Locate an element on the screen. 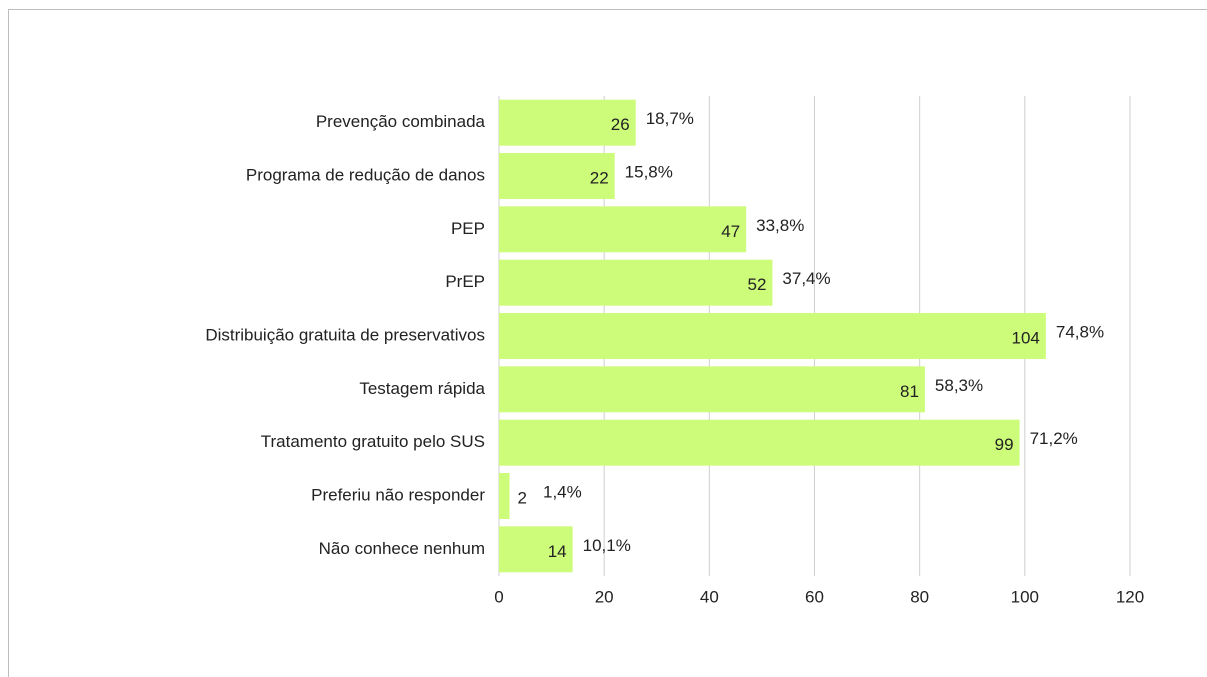 This screenshot has height=677, width=1207. y-tick-label: Tratamento gratuito pelo SUS is located at coordinates (373, 441).